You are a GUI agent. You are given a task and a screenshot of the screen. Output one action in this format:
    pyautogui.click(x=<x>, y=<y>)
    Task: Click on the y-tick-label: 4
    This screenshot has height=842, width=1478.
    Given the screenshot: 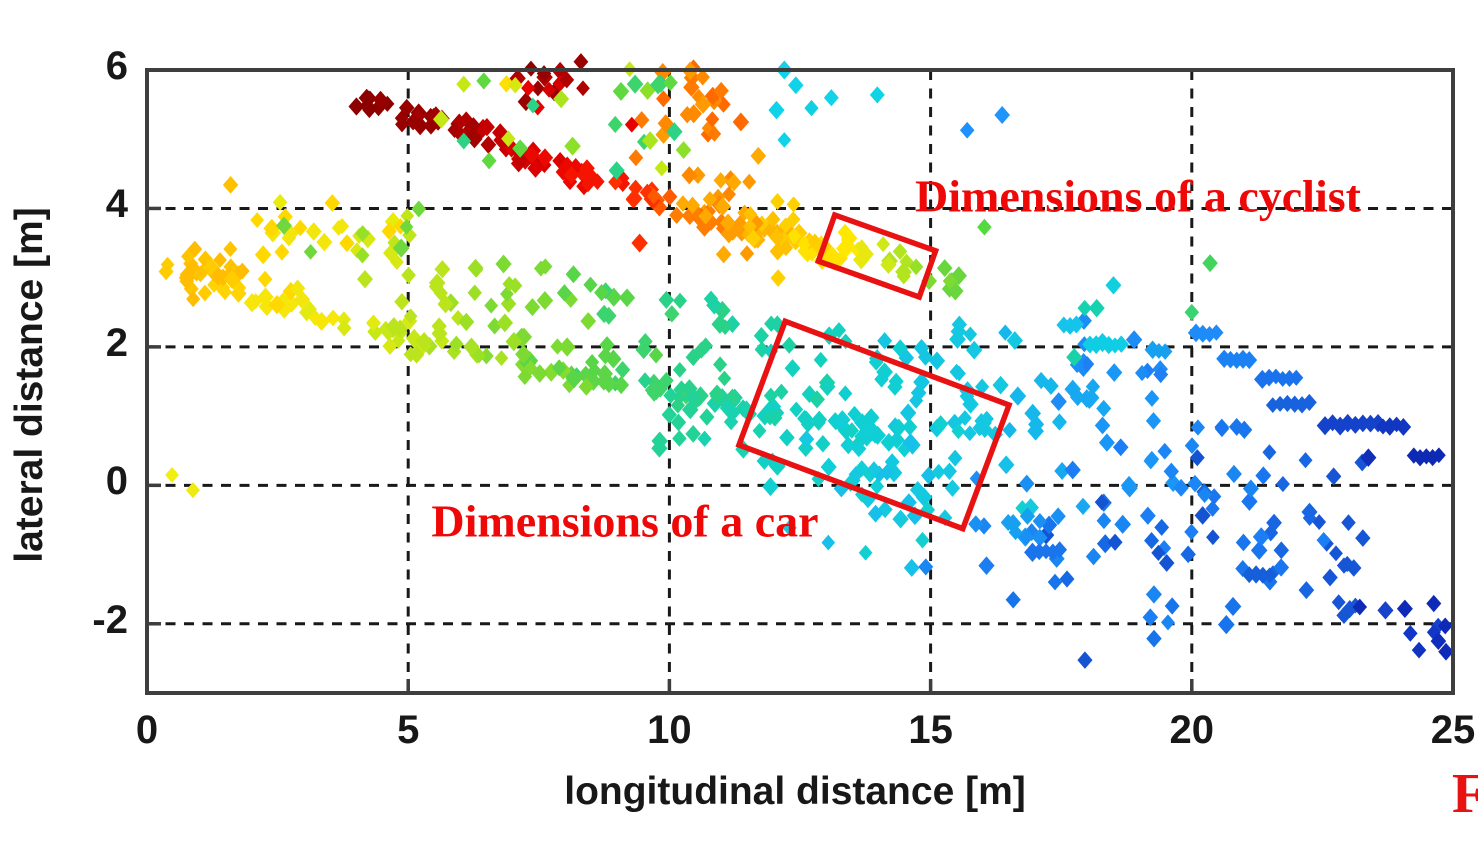 What is the action you would take?
    pyautogui.click(x=116, y=204)
    